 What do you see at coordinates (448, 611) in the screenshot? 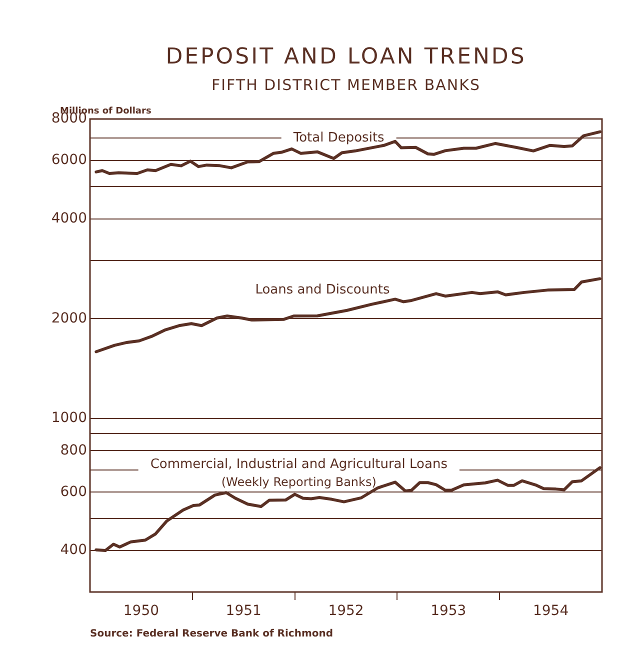
I see `x-tick-label: 1953` at bounding box center [448, 611].